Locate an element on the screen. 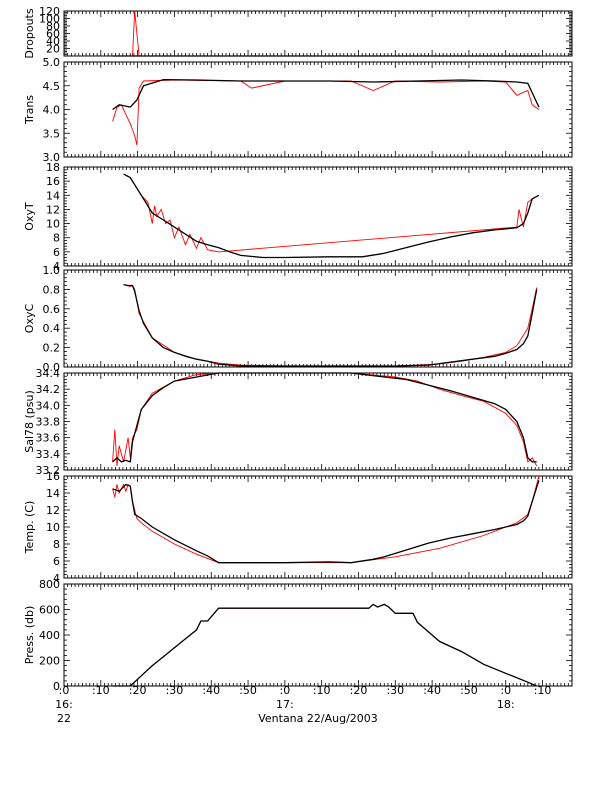  hour-label: 18: is located at coordinates (506, 704).